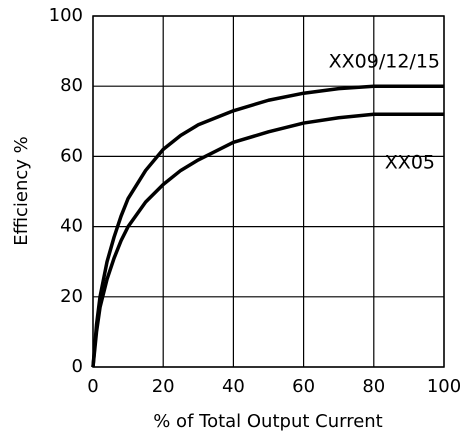 This screenshot has height=439, width=468. Describe the element at coordinates (71, 155) in the screenshot. I see `y-tick-label: 60` at that location.